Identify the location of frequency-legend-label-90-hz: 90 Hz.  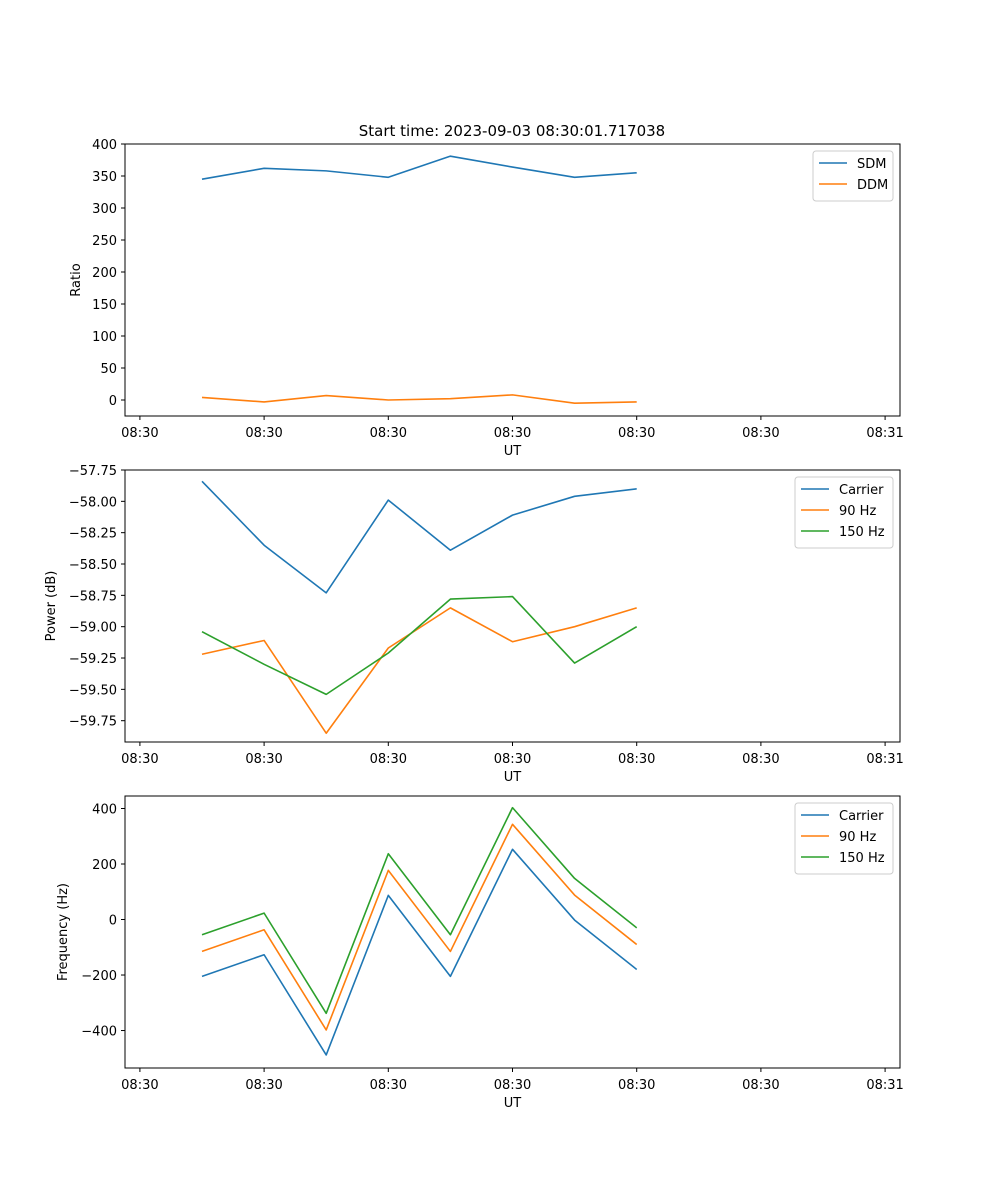
(857, 837).